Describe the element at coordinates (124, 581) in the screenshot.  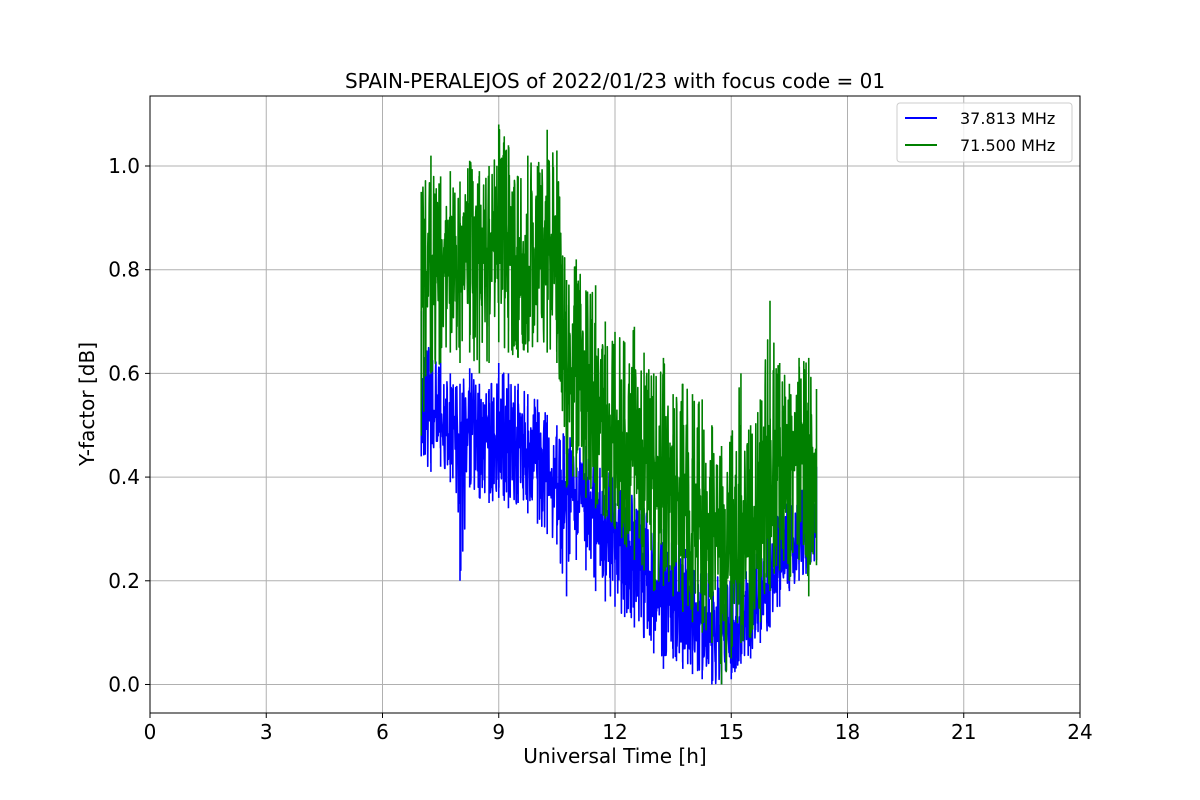
I see `y-tick-label: 0.2` at that location.